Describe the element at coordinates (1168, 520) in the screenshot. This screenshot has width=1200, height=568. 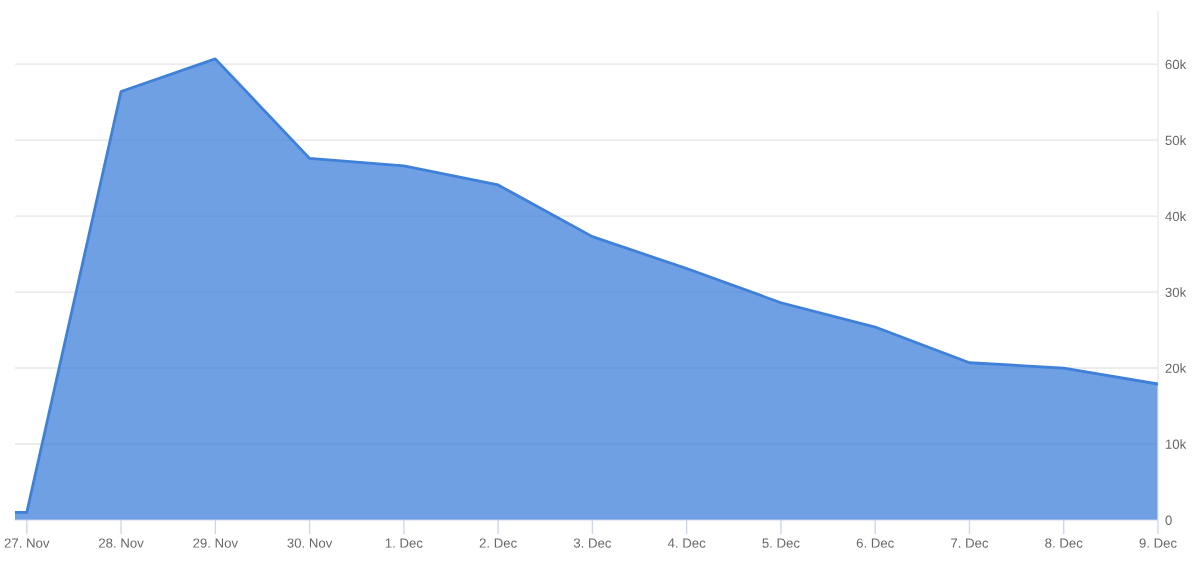
I see `y-tick-label: 0` at that location.